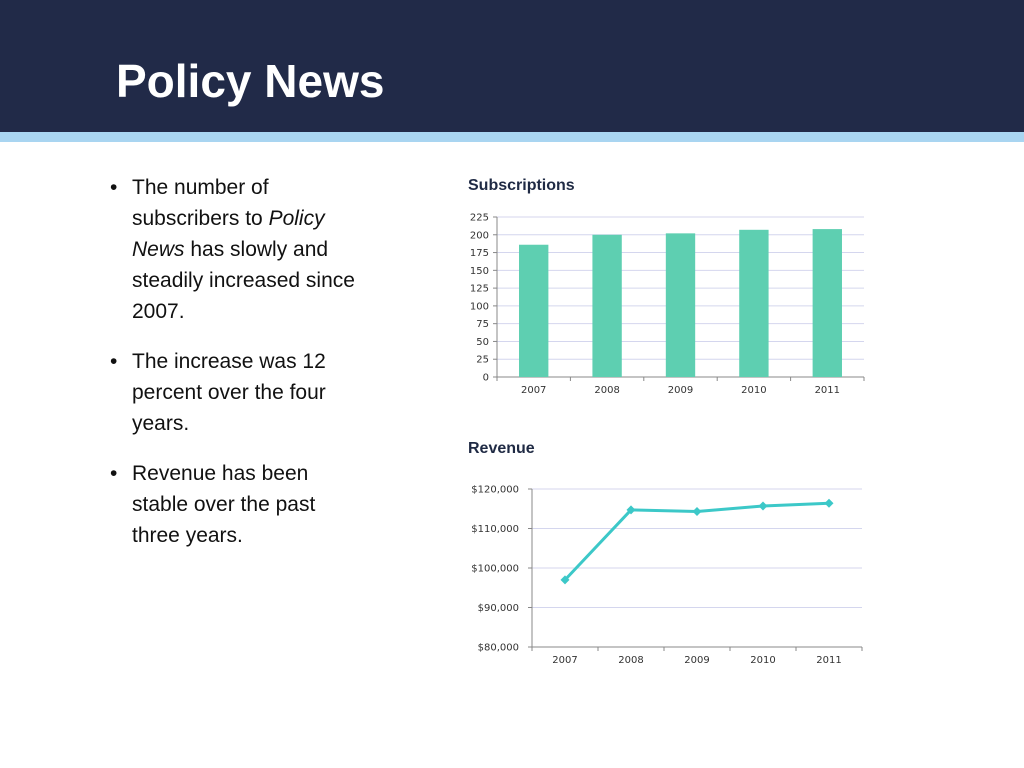  What do you see at coordinates (498, 608) in the screenshot?
I see `y-tick-label: $90,000` at bounding box center [498, 608].